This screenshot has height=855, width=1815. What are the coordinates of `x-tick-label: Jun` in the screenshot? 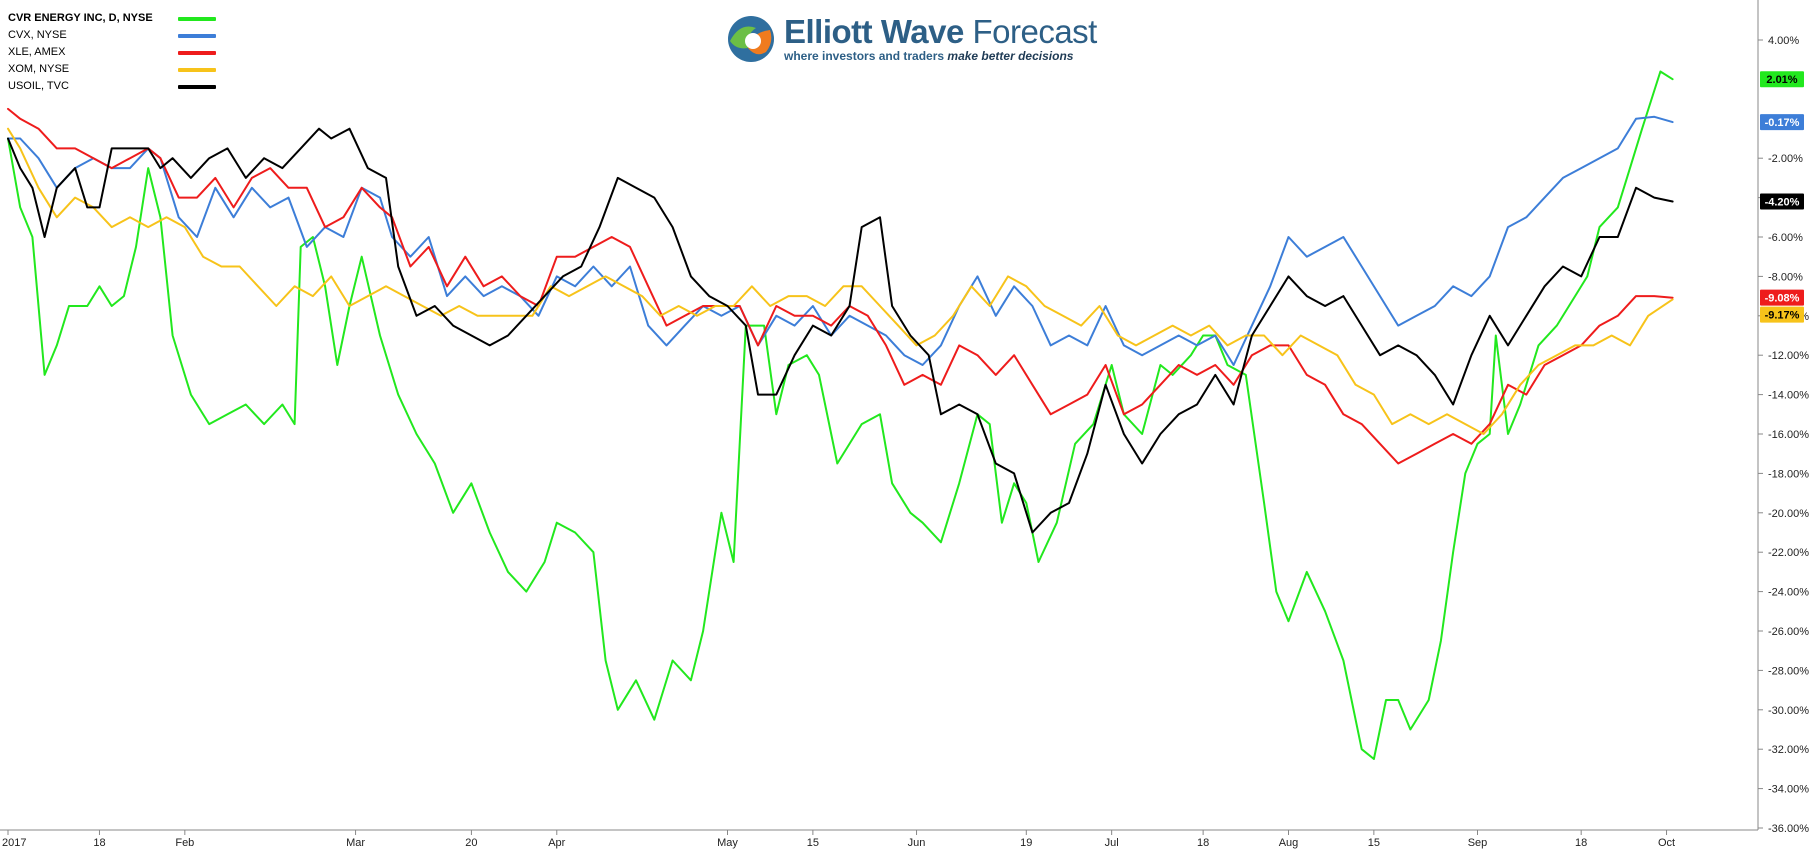 It's located at (917, 843).